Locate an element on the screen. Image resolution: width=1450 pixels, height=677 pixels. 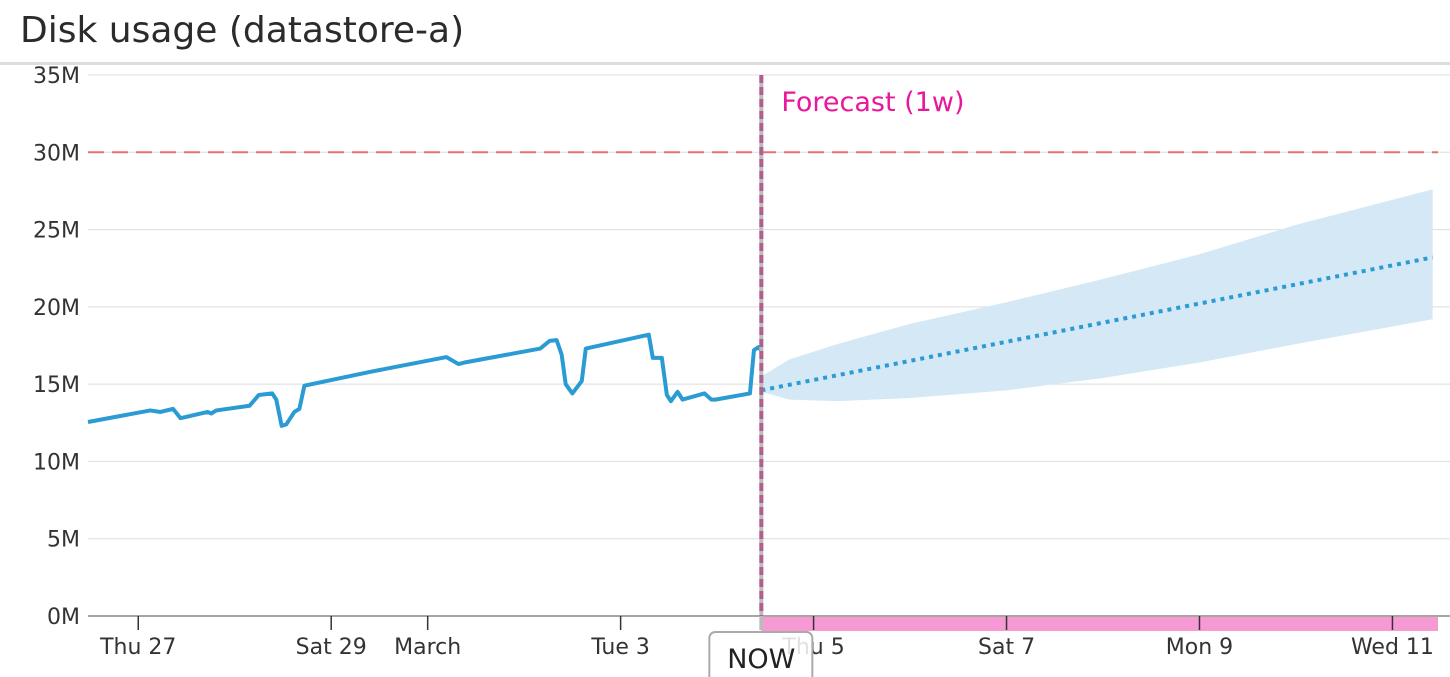
now-label-box is located at coordinates (761, 654).